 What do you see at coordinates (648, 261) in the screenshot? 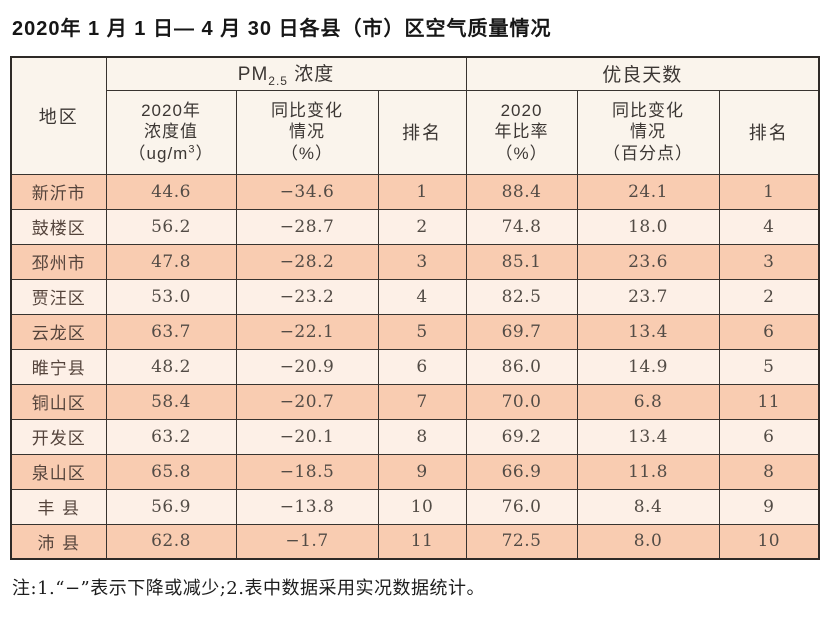
I see `ratio-change-cell: 23.6` at bounding box center [648, 261].